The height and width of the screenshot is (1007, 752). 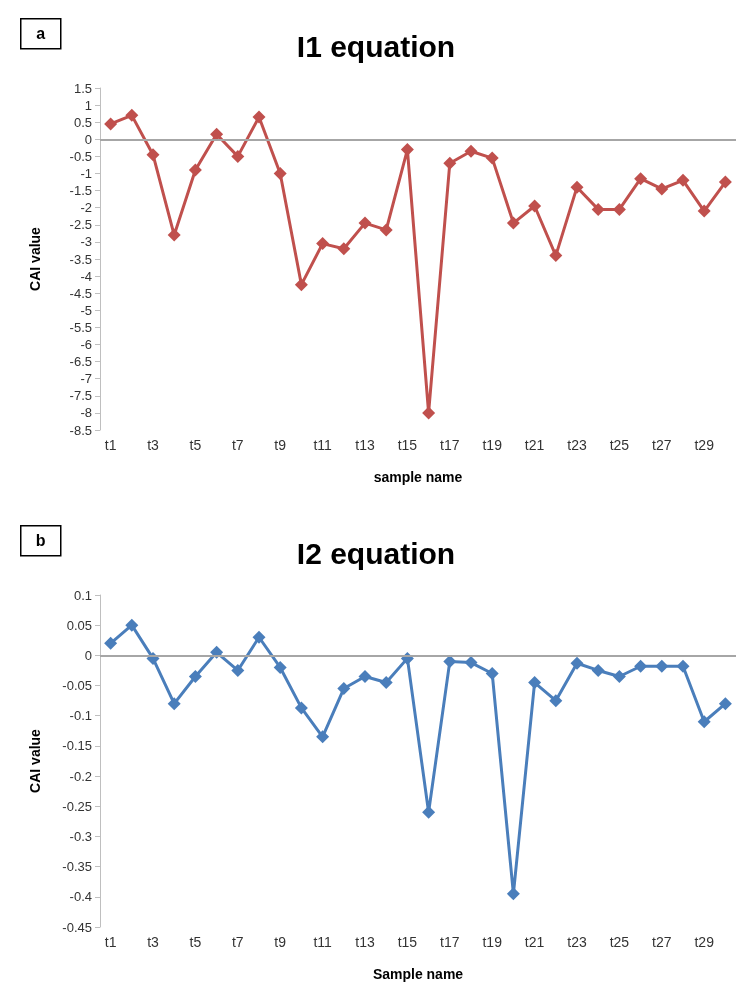 I want to click on x-tick-label: t7, so click(x=237, y=942).